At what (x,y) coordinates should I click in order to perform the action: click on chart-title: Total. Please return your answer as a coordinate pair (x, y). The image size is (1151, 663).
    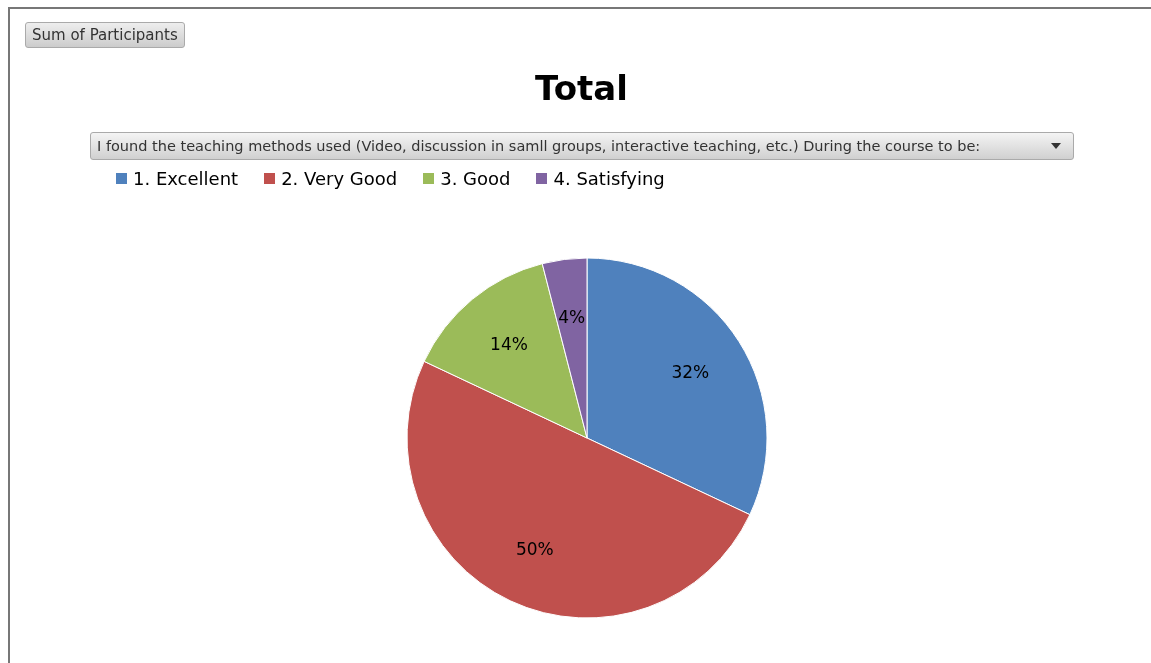
    Looking at the image, I should click on (581, 88).